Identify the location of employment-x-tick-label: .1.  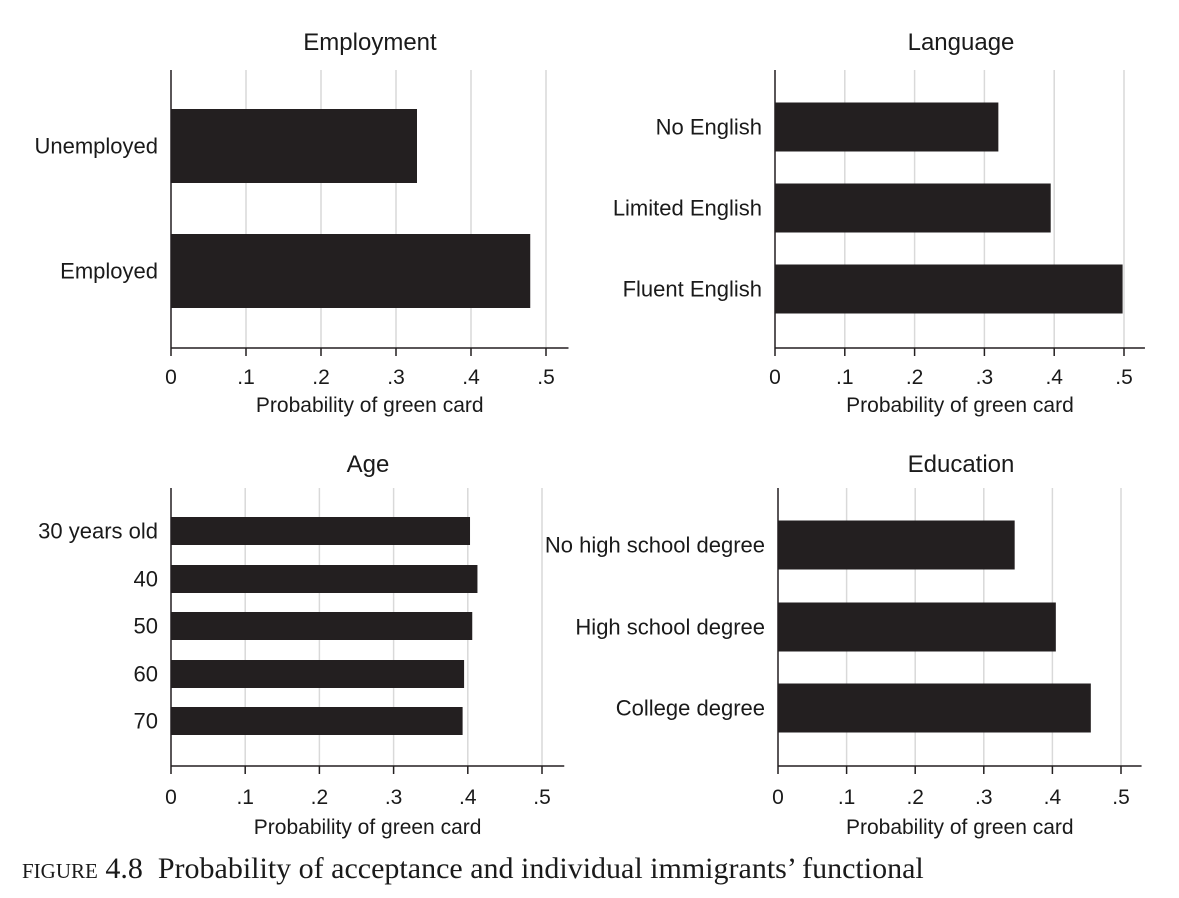
(246, 377).